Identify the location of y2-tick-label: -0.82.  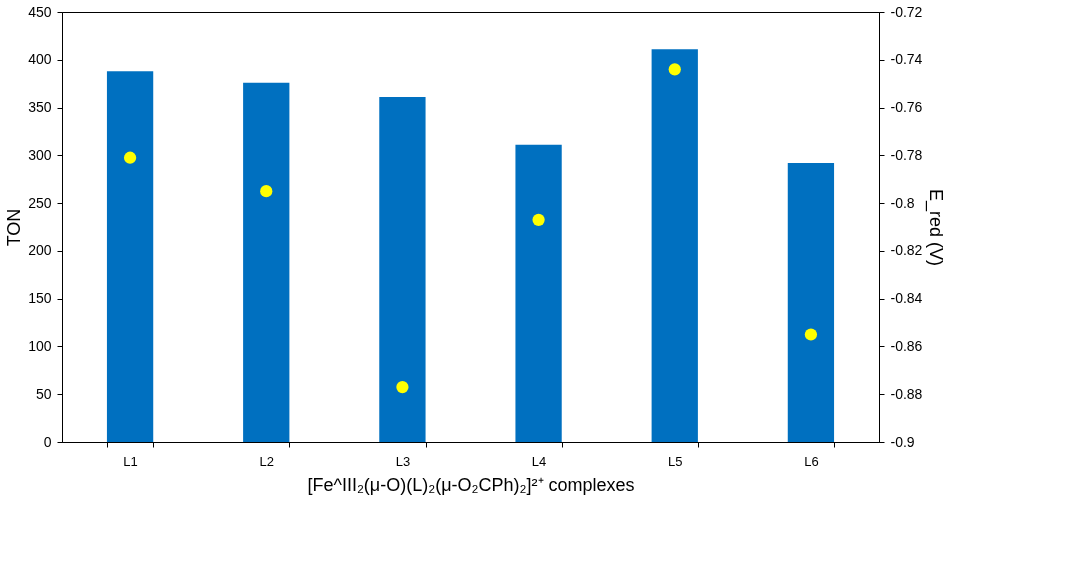
(906, 250).